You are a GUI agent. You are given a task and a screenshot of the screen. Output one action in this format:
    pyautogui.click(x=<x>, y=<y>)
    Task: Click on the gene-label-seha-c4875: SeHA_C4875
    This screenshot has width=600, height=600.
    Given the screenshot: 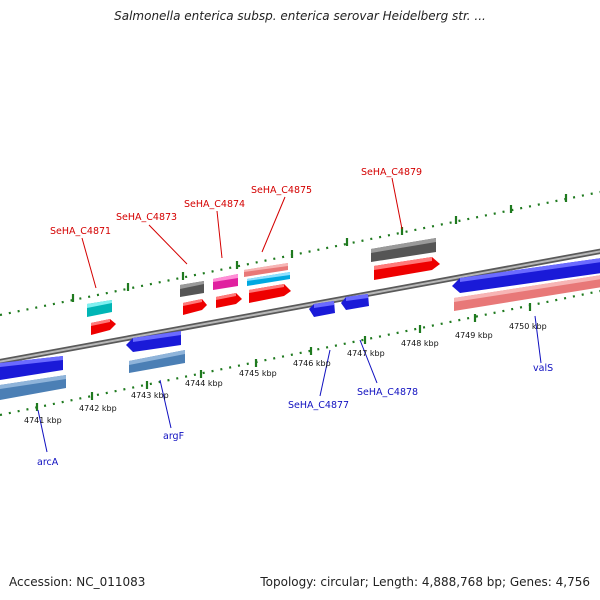 What is the action you would take?
    pyautogui.click(x=281, y=190)
    